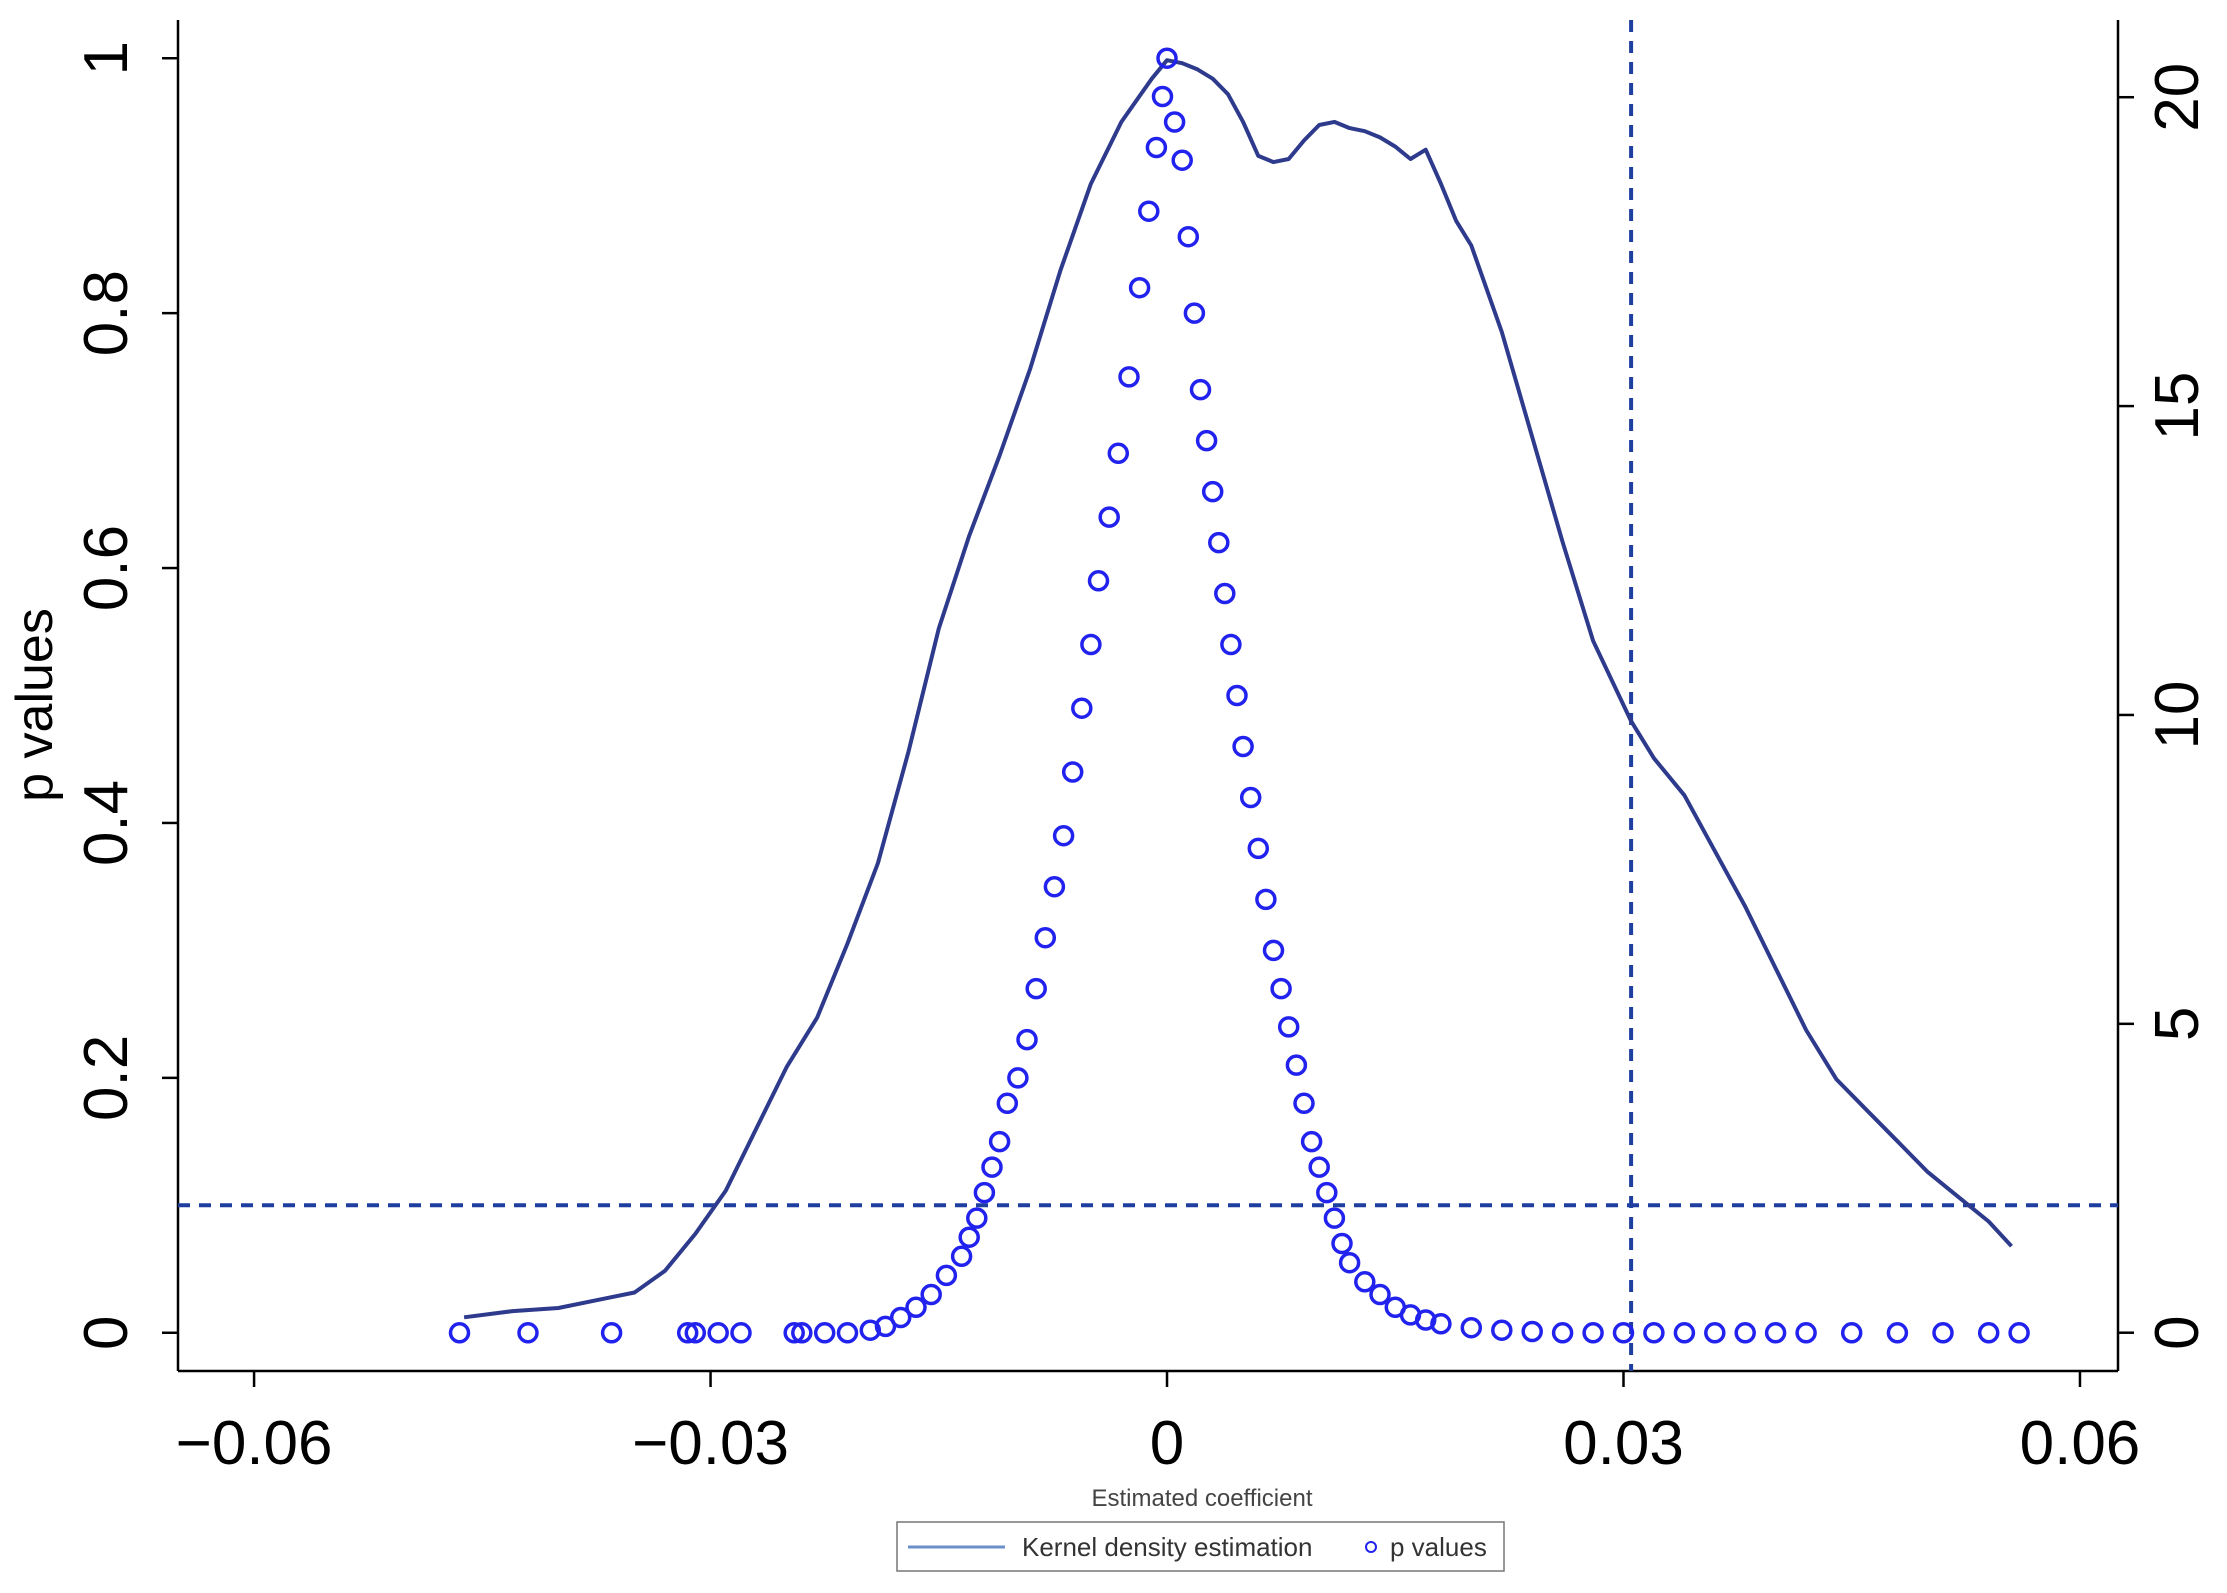 This screenshot has width=2227, height=1593. What do you see at coordinates (2177, 406) in the screenshot?
I see `y2-tick-label: 15` at bounding box center [2177, 406].